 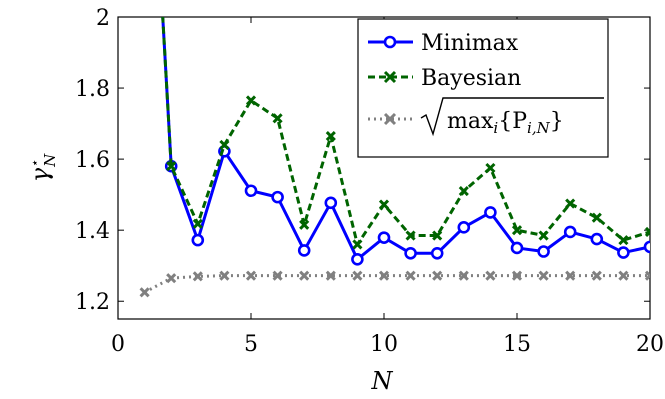 I want to click on legend-entry-bayesian: Bayesian, so click(x=444, y=78).